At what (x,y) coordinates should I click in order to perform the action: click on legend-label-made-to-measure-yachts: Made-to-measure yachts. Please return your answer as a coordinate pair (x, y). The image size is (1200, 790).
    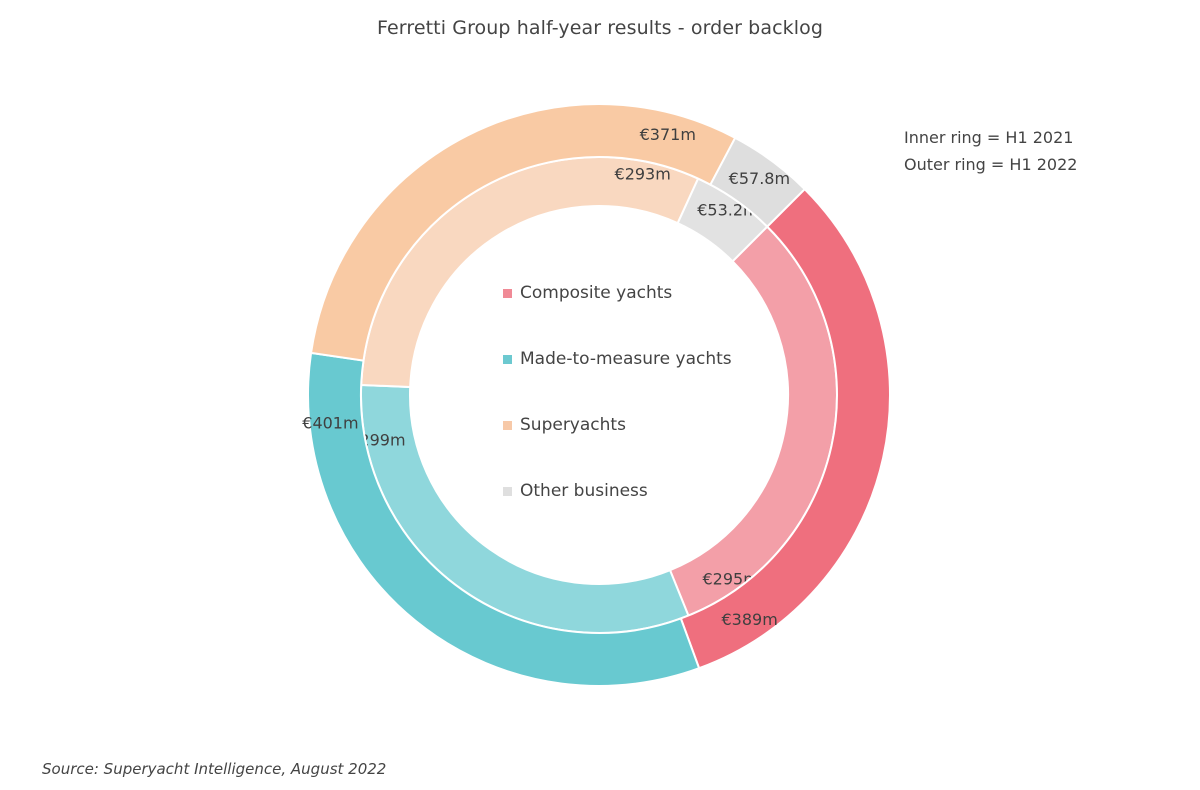
    Looking at the image, I should click on (626, 359).